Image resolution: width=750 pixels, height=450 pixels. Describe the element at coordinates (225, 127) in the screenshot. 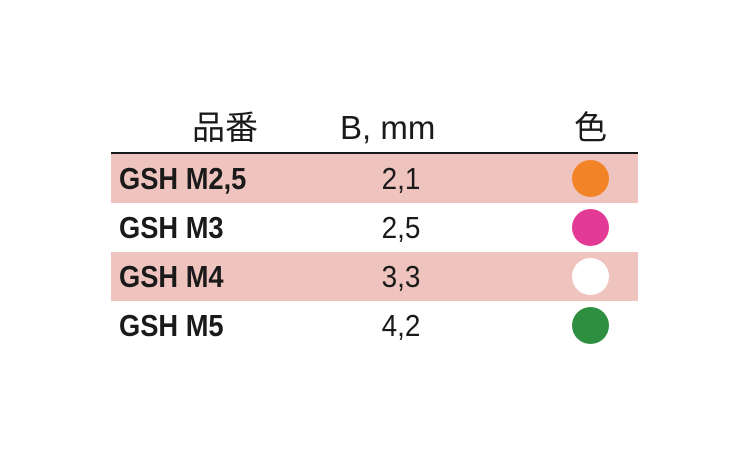

I see `header-part-no: 品番` at that location.